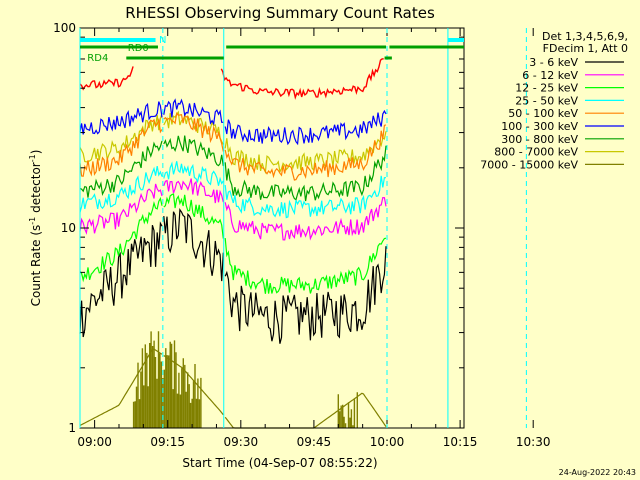  Describe the element at coordinates (553, 62) in the screenshot. I see `legend-entry-label: 3 - 6 keV` at that location.